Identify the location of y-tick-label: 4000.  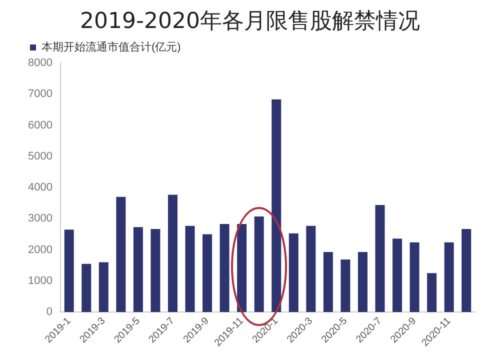
(40, 188).